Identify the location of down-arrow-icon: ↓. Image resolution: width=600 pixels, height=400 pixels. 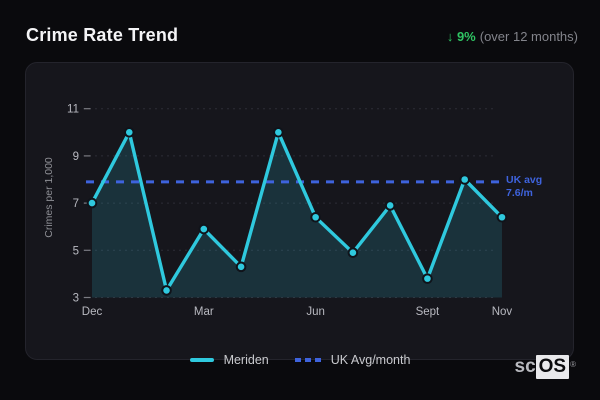
(450, 36).